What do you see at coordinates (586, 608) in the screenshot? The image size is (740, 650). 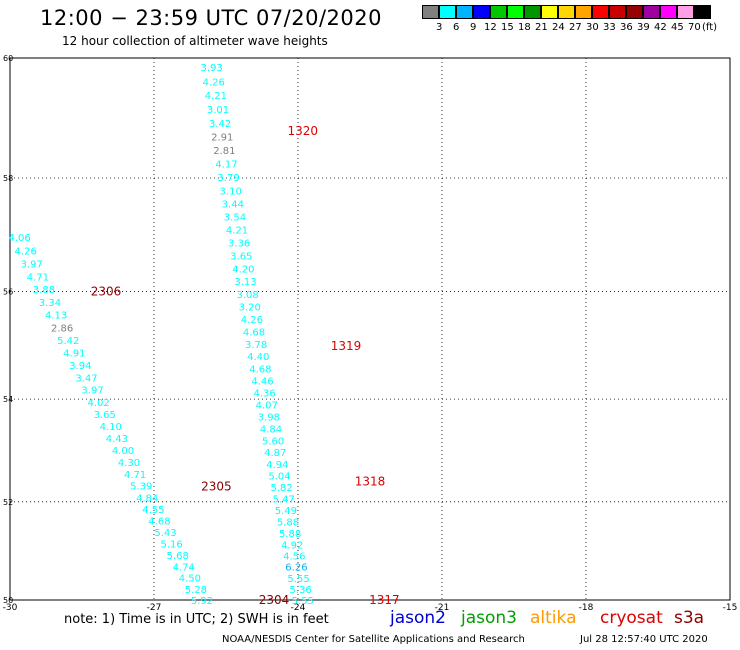 I see `lon-tick-label: -18` at bounding box center [586, 608].